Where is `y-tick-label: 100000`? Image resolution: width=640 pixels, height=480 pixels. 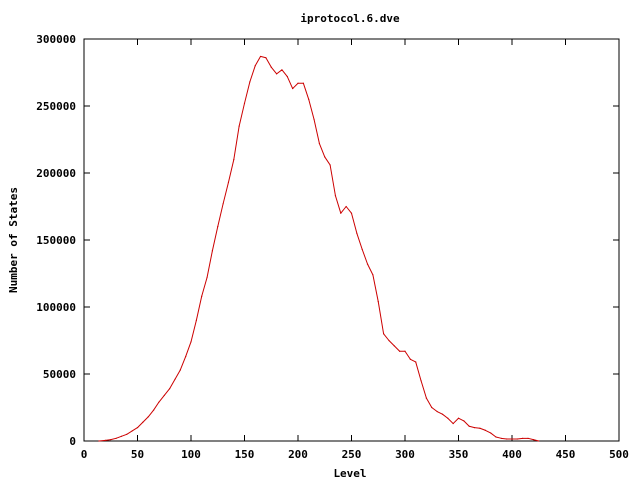
y-tick-label: 100000 is located at coordinates (56, 307).